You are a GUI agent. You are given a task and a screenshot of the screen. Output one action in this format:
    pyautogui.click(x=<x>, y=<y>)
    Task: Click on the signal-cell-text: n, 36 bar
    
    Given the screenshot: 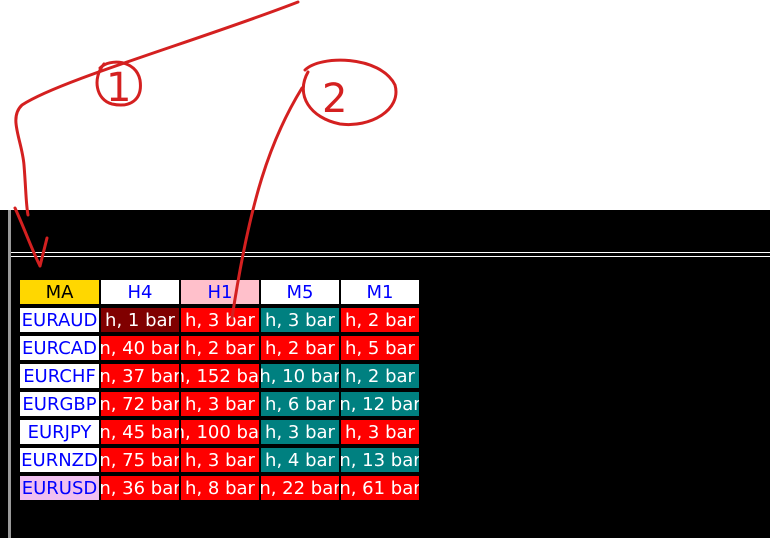 What is the action you would take?
    pyautogui.click(x=140, y=488)
    